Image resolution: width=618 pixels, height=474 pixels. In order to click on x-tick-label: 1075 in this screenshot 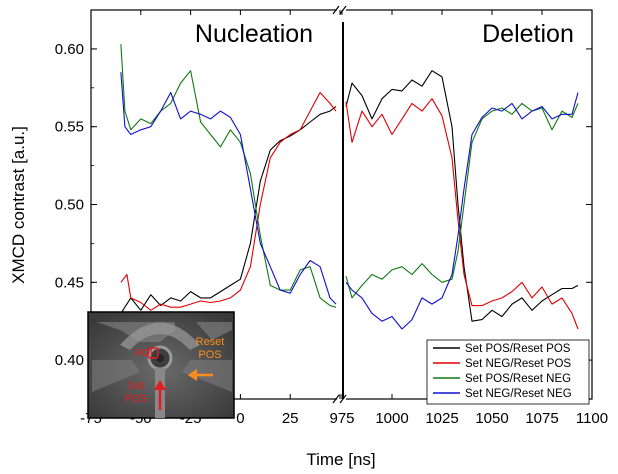, I will do `click(541, 418)`.